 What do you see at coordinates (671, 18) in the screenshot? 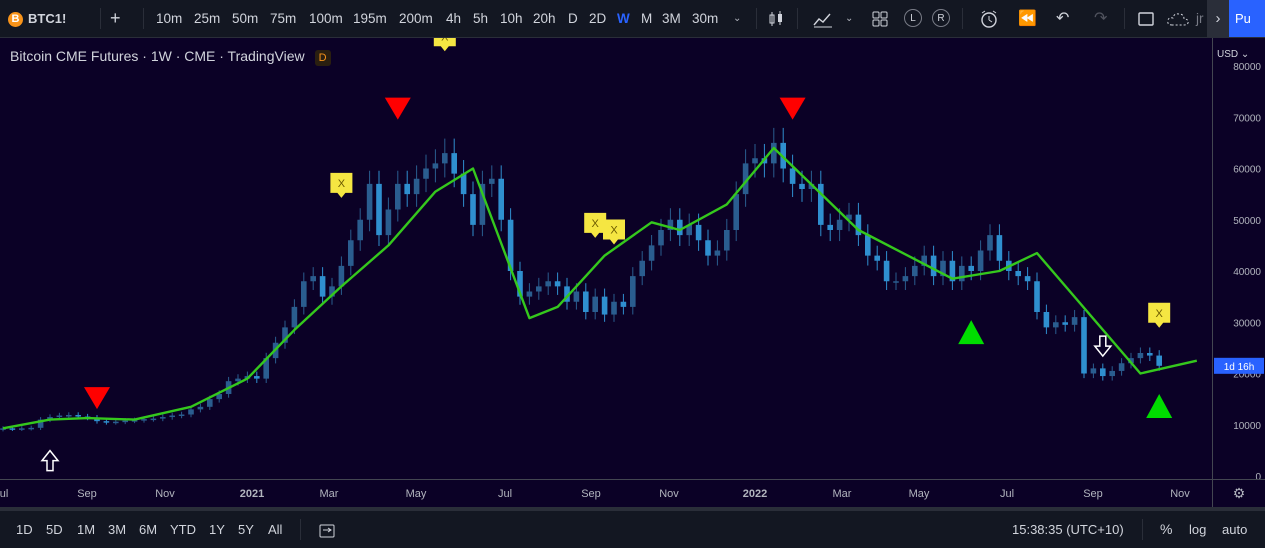
I see `interval-3m: 3M` at bounding box center [671, 18].